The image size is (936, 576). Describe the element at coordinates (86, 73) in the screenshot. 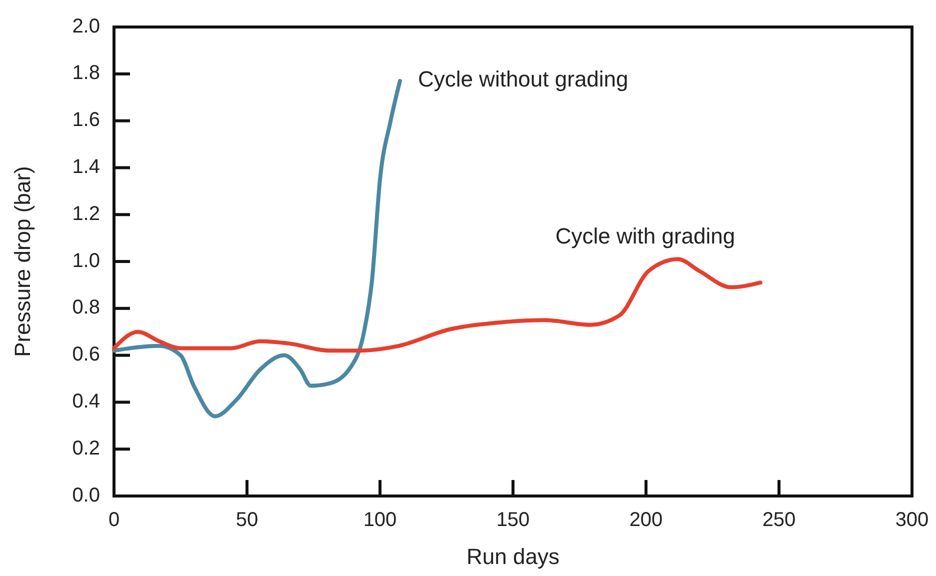

I see `y-tick-label: 1.8` at that location.